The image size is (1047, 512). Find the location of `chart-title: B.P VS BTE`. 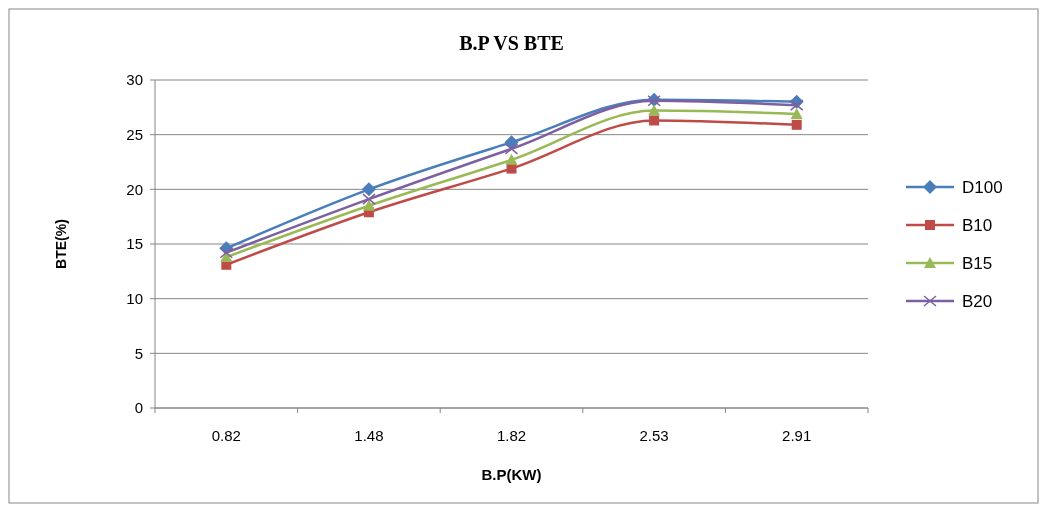

chart-title: B.P VS BTE is located at coordinates (511, 43).